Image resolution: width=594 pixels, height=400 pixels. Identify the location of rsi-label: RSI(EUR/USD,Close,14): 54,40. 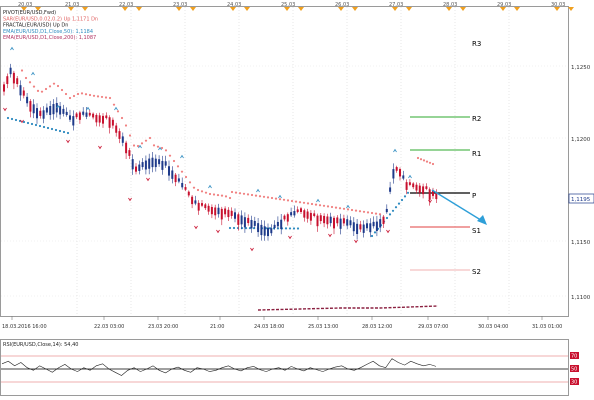
(40, 345).